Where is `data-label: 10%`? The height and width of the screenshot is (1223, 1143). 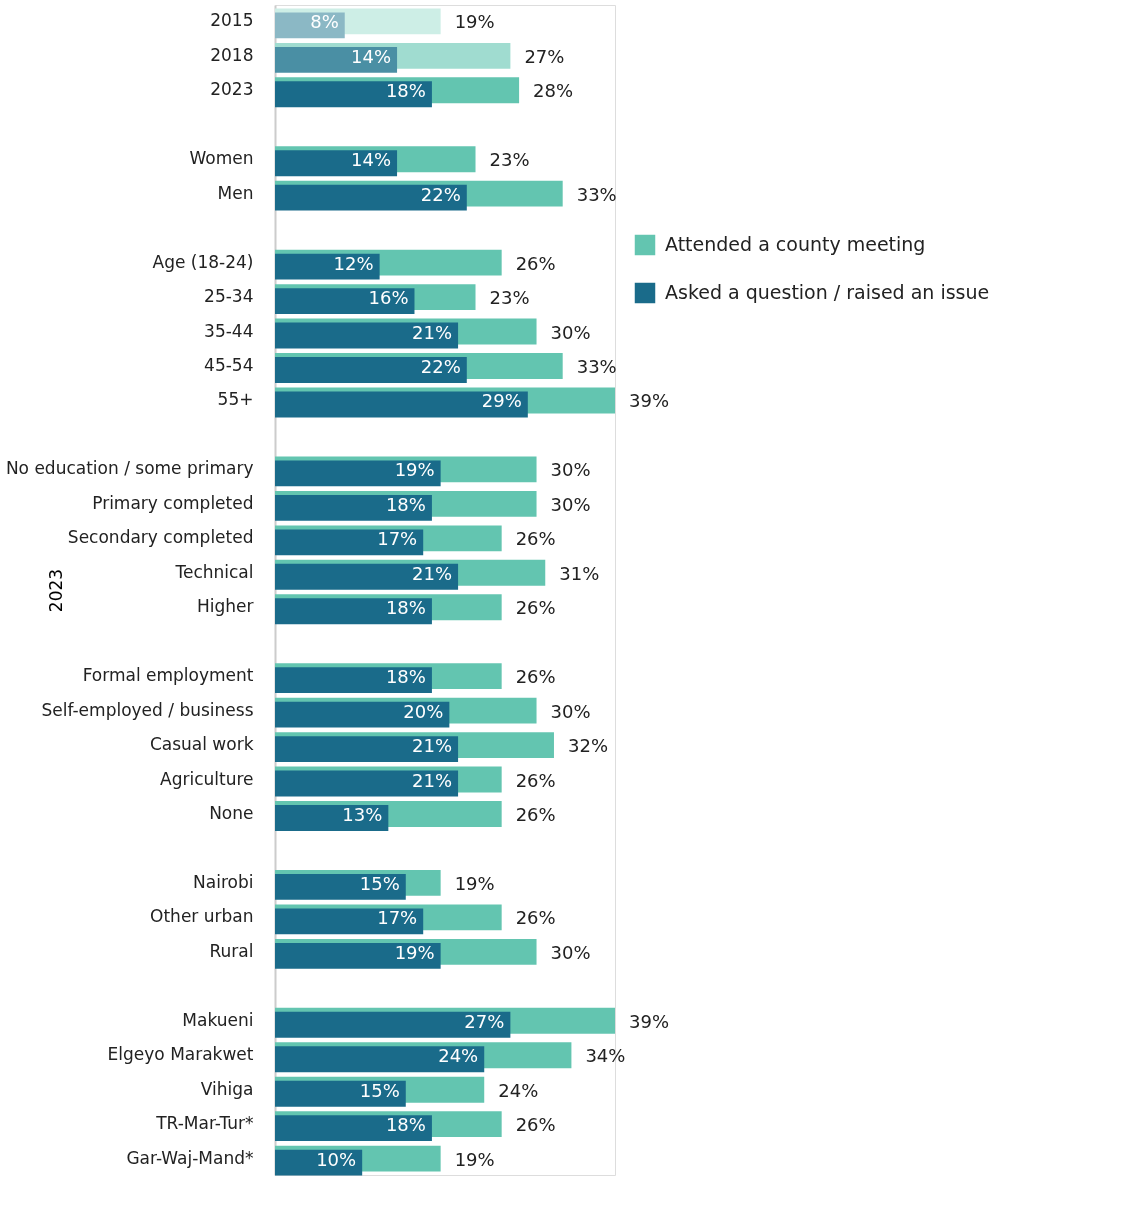 data-label: 10% is located at coordinates (336, 1159).